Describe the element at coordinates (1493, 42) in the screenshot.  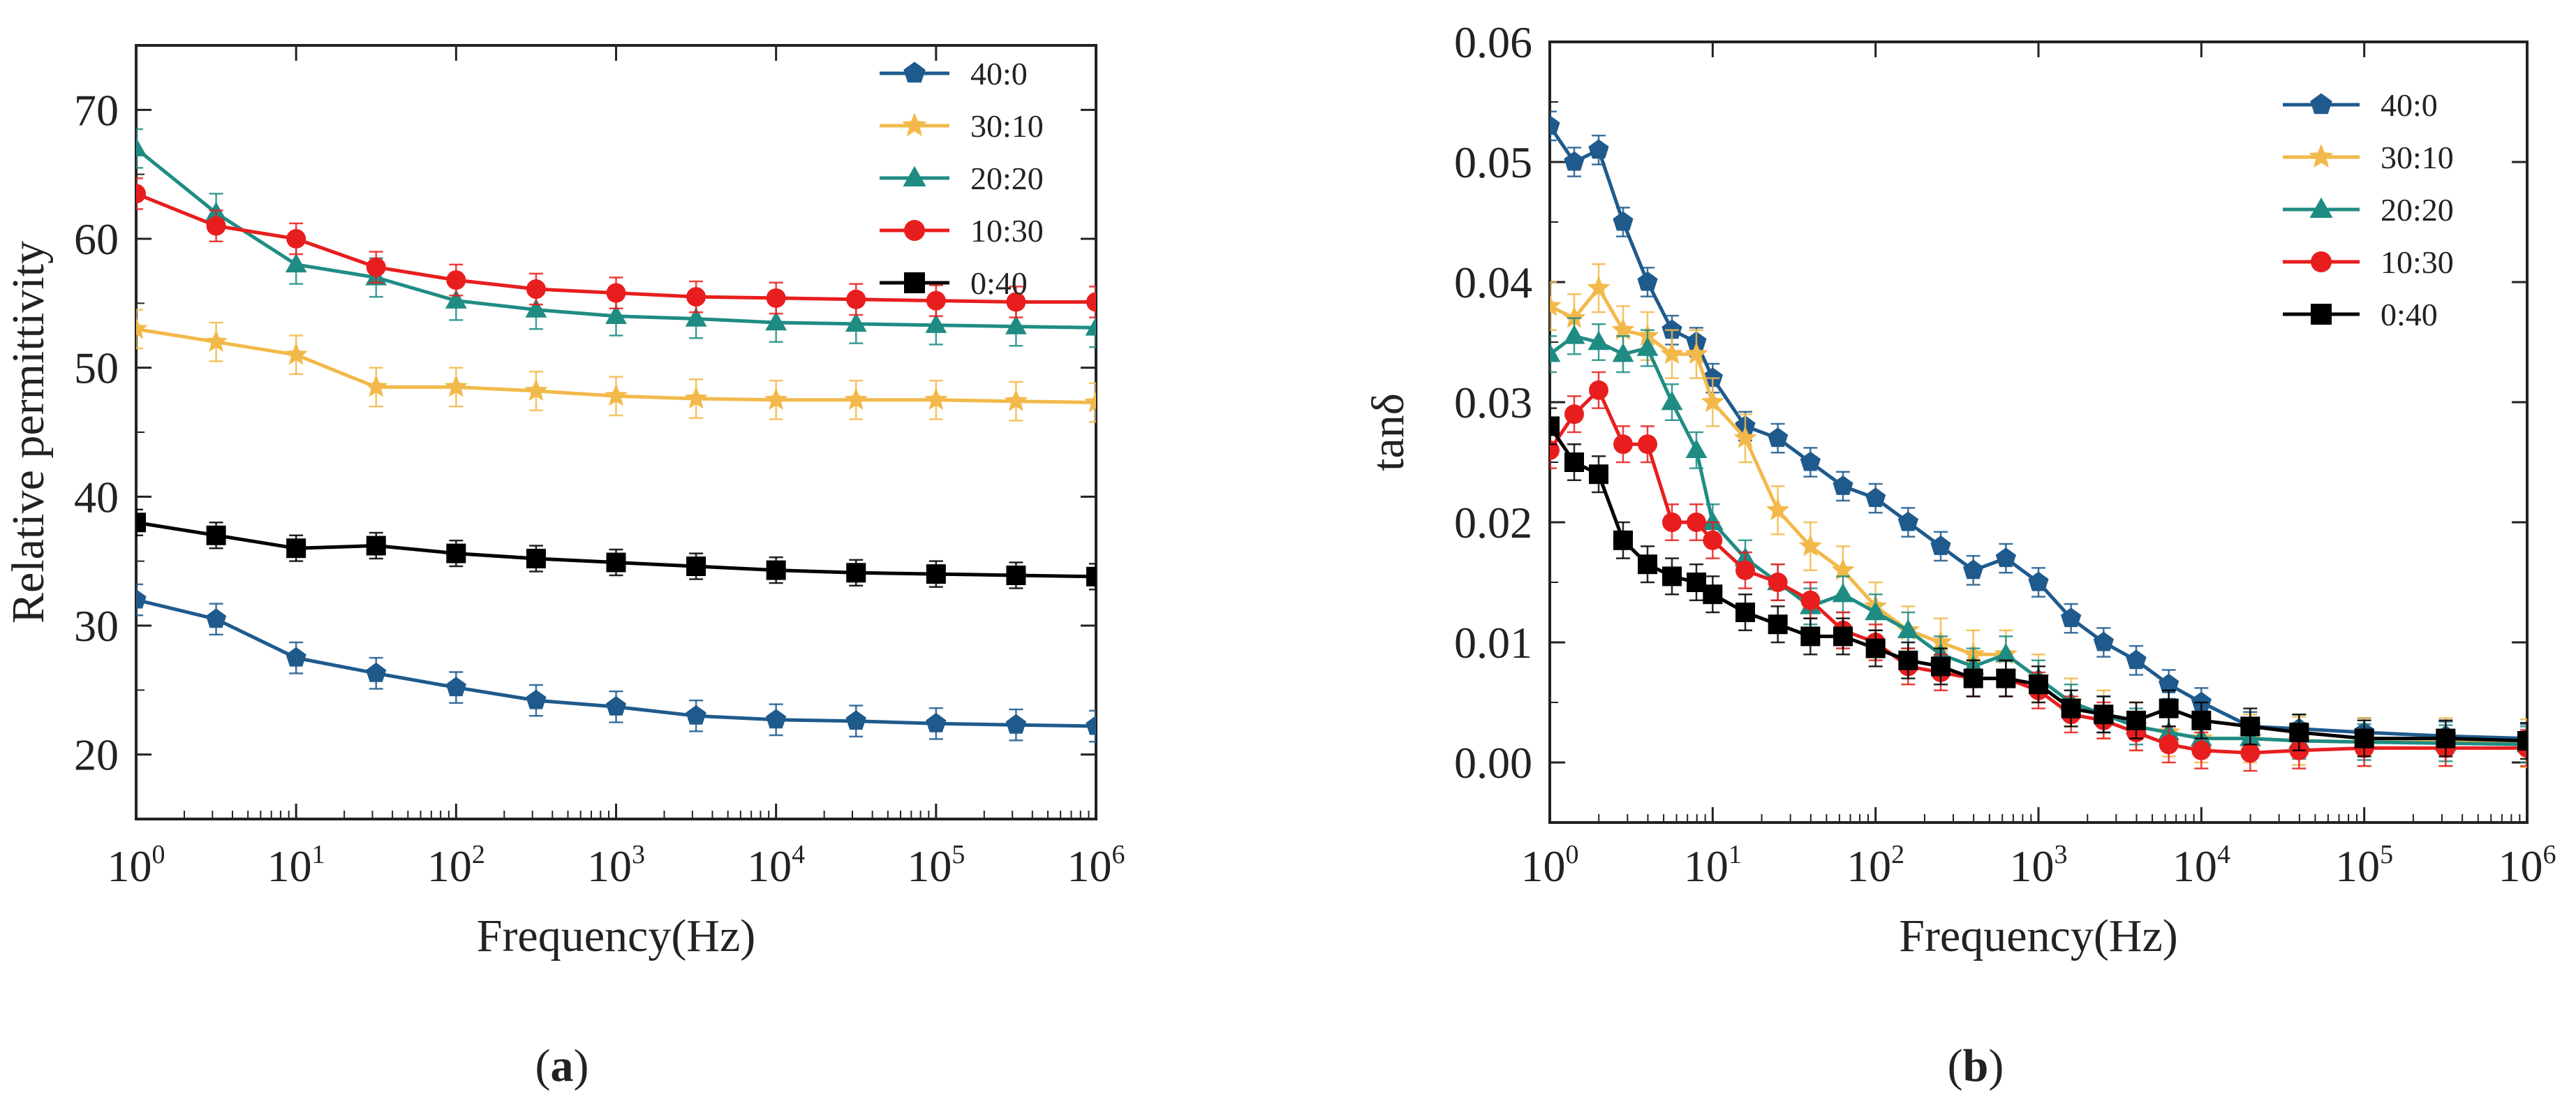
I see `y-tick-label-b: 0.06` at that location.